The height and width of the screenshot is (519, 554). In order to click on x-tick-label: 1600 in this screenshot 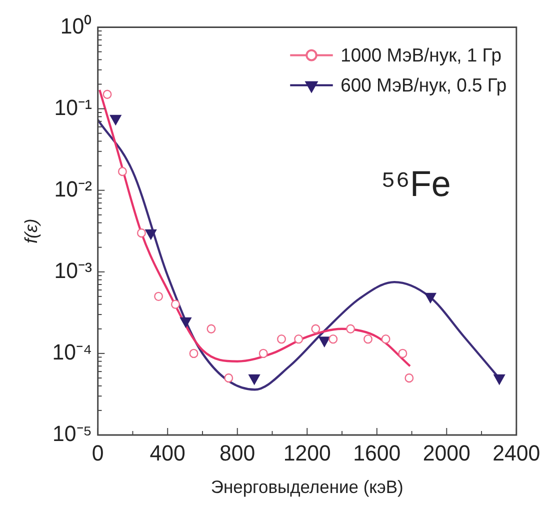, I will do `click(377, 453)`.